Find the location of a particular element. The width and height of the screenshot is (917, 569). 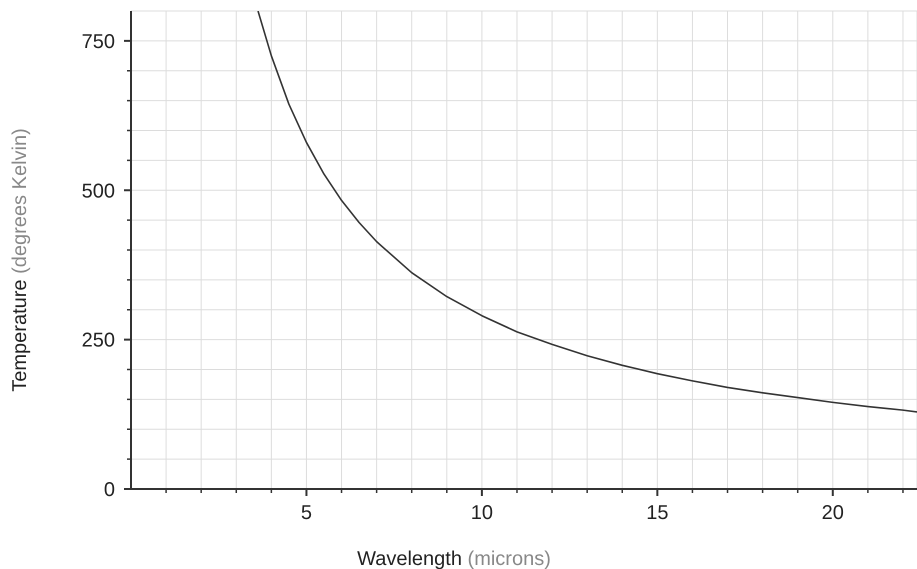

y-axis-title: Temperature (degrees Kelvin) is located at coordinates (20, 260).